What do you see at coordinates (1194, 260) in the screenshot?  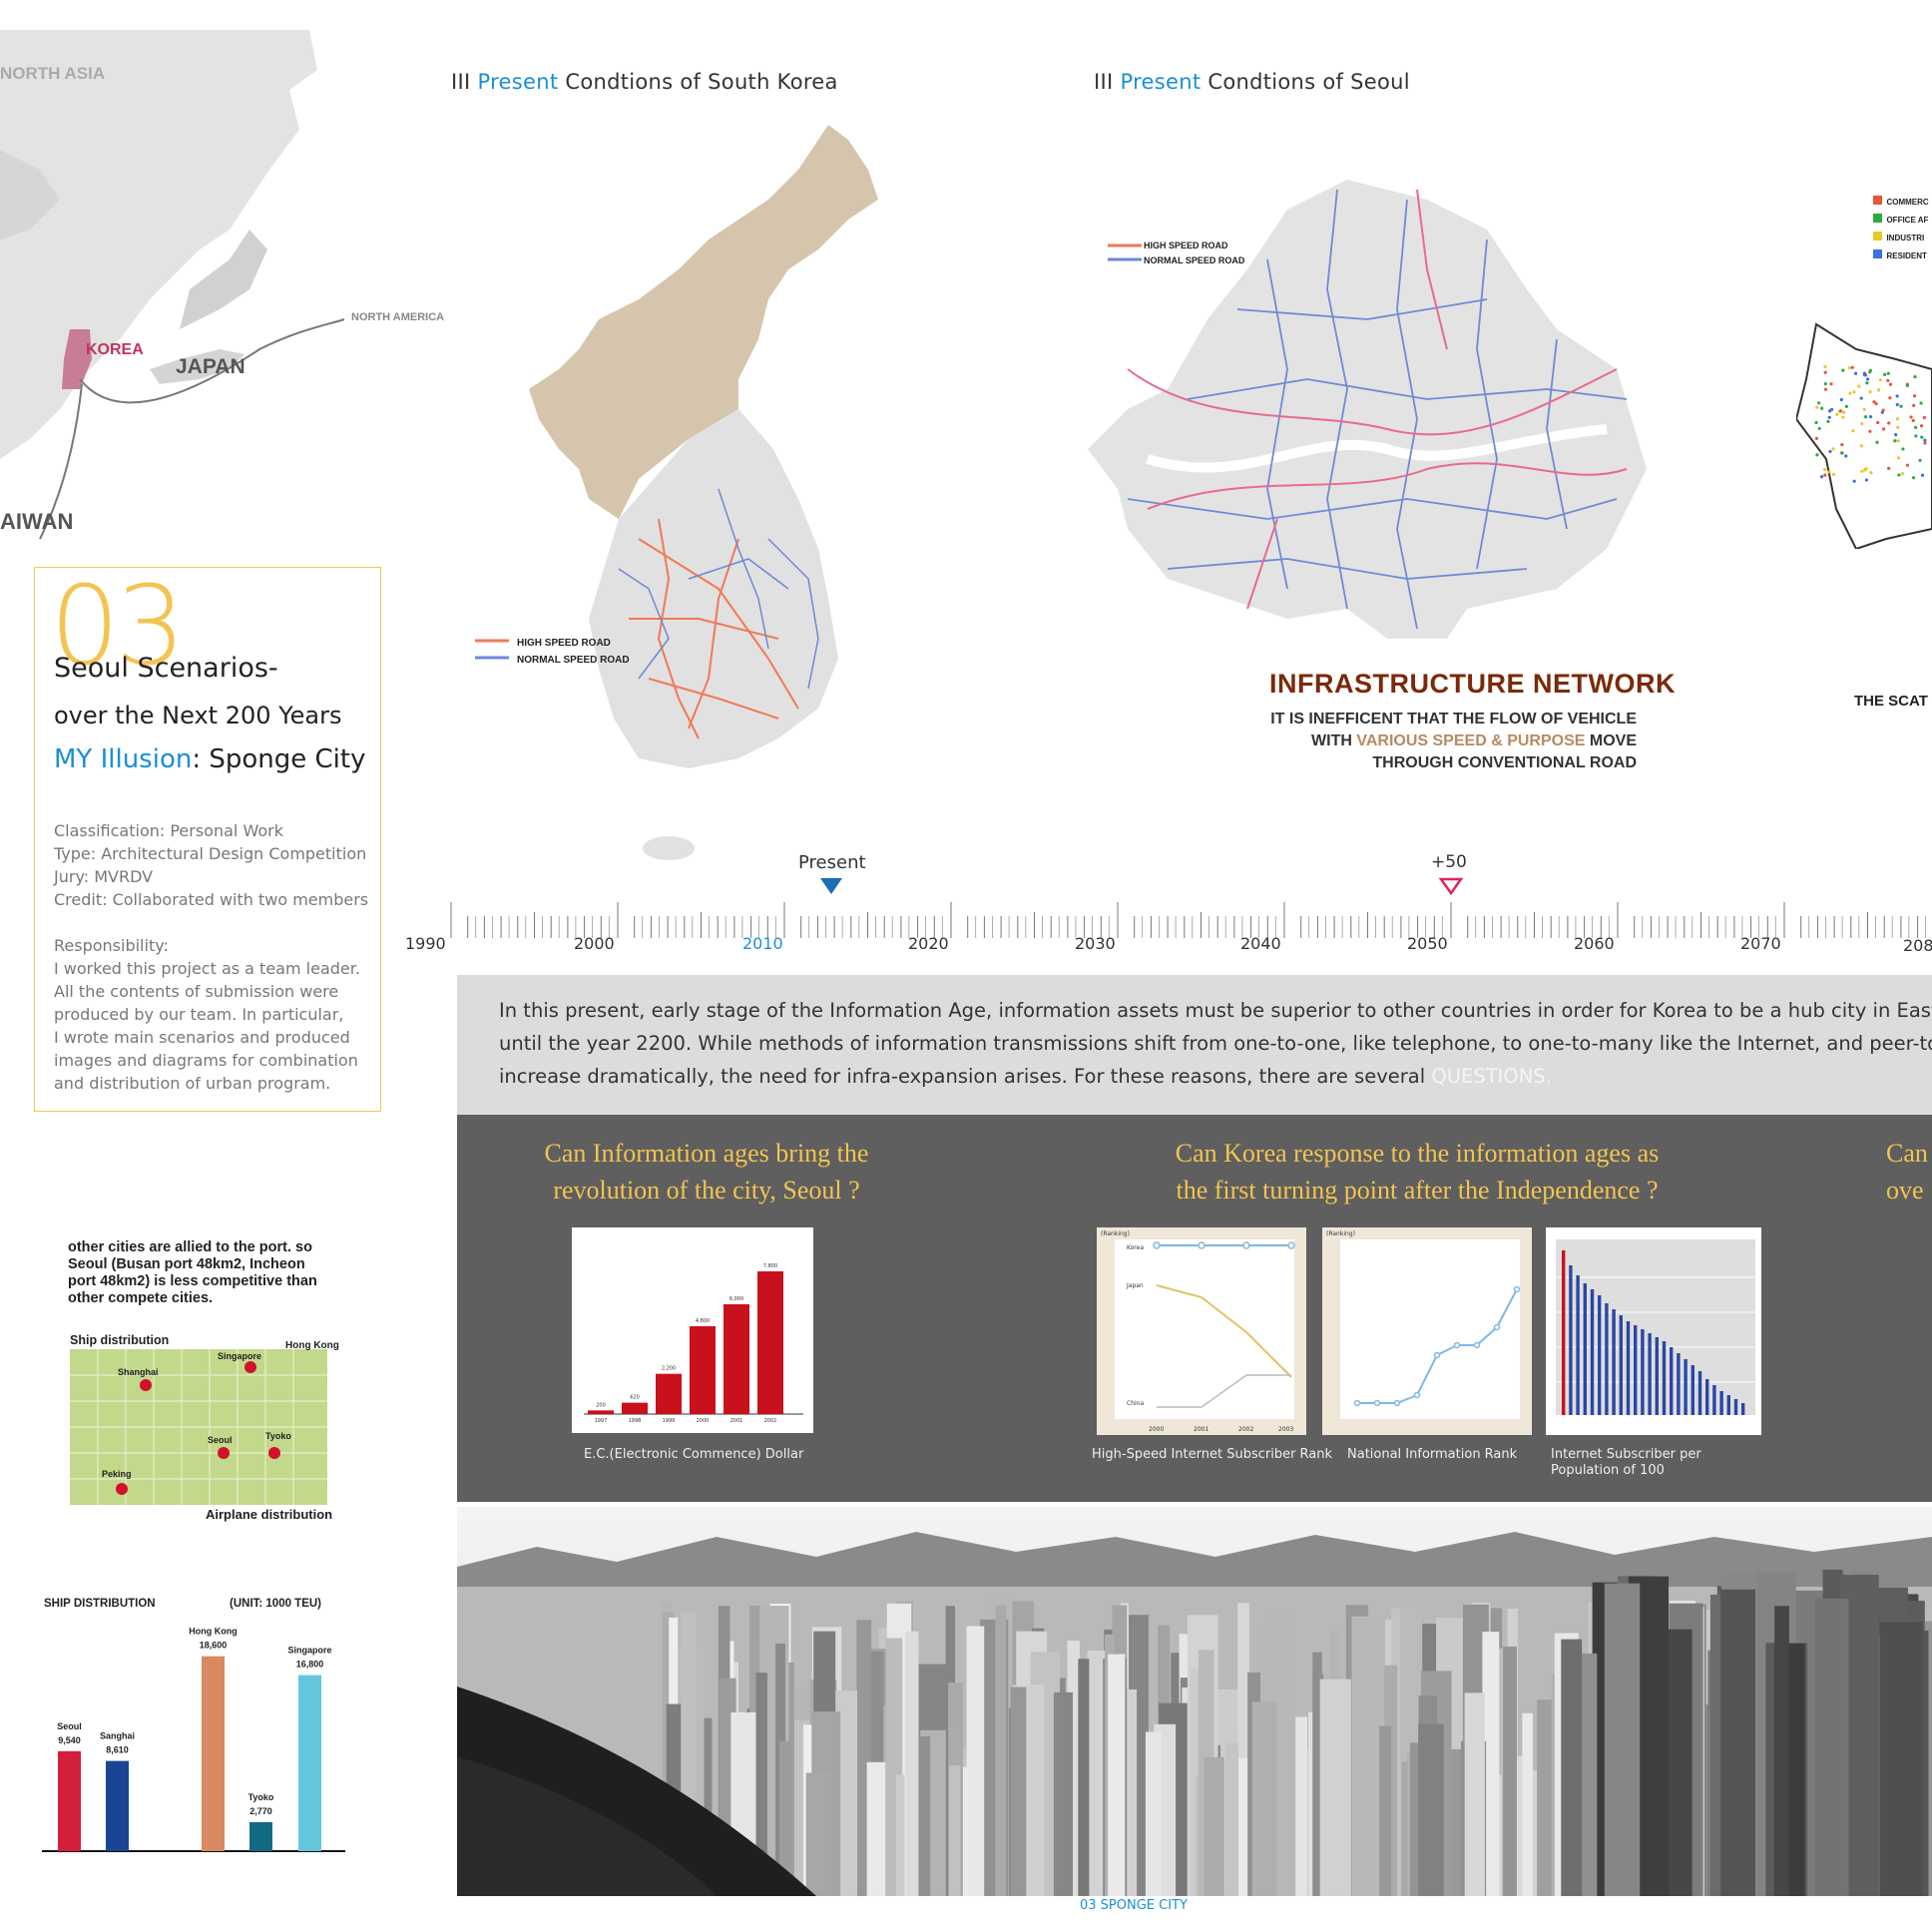 I see `seoul-legend-normal: NORMAL SPEED ROAD` at bounding box center [1194, 260].